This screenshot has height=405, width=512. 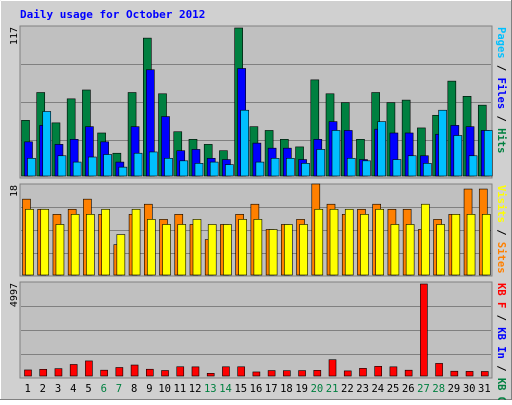 I want to click on day-label: 13, so click(x=210, y=389).